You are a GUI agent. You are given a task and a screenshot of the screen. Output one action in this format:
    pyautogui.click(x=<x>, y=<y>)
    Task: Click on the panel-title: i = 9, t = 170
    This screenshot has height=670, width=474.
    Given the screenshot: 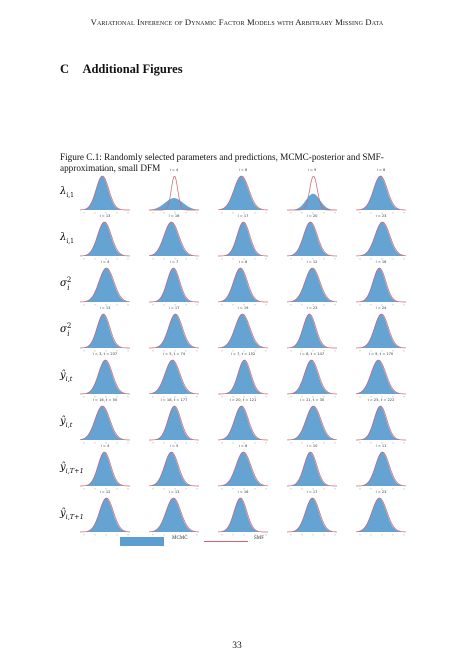 What is the action you would take?
    pyautogui.click(x=381, y=354)
    